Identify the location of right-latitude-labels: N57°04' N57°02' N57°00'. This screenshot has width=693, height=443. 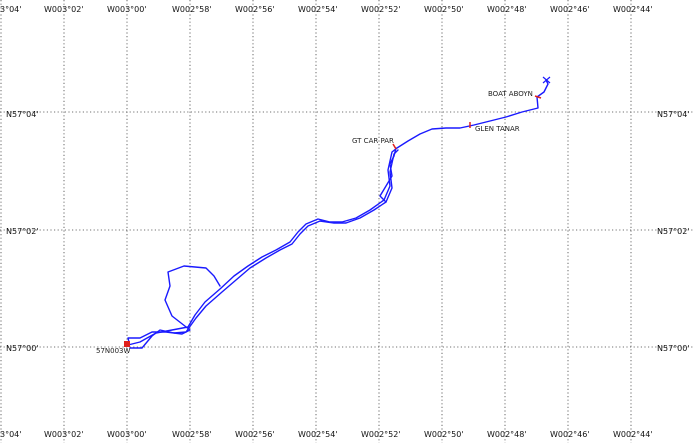
(673, 231).